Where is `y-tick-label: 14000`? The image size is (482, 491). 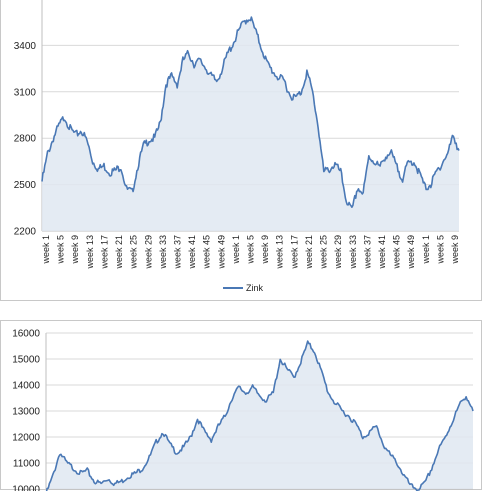
y-tick-label: 14000 is located at coordinates (26, 386).